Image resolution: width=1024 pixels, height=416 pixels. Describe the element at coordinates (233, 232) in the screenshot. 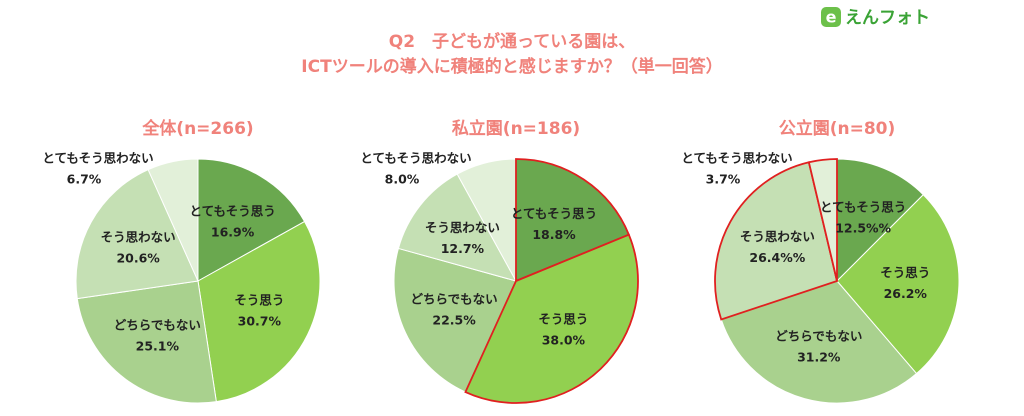

I see `slice-value: 16.9%` at that location.